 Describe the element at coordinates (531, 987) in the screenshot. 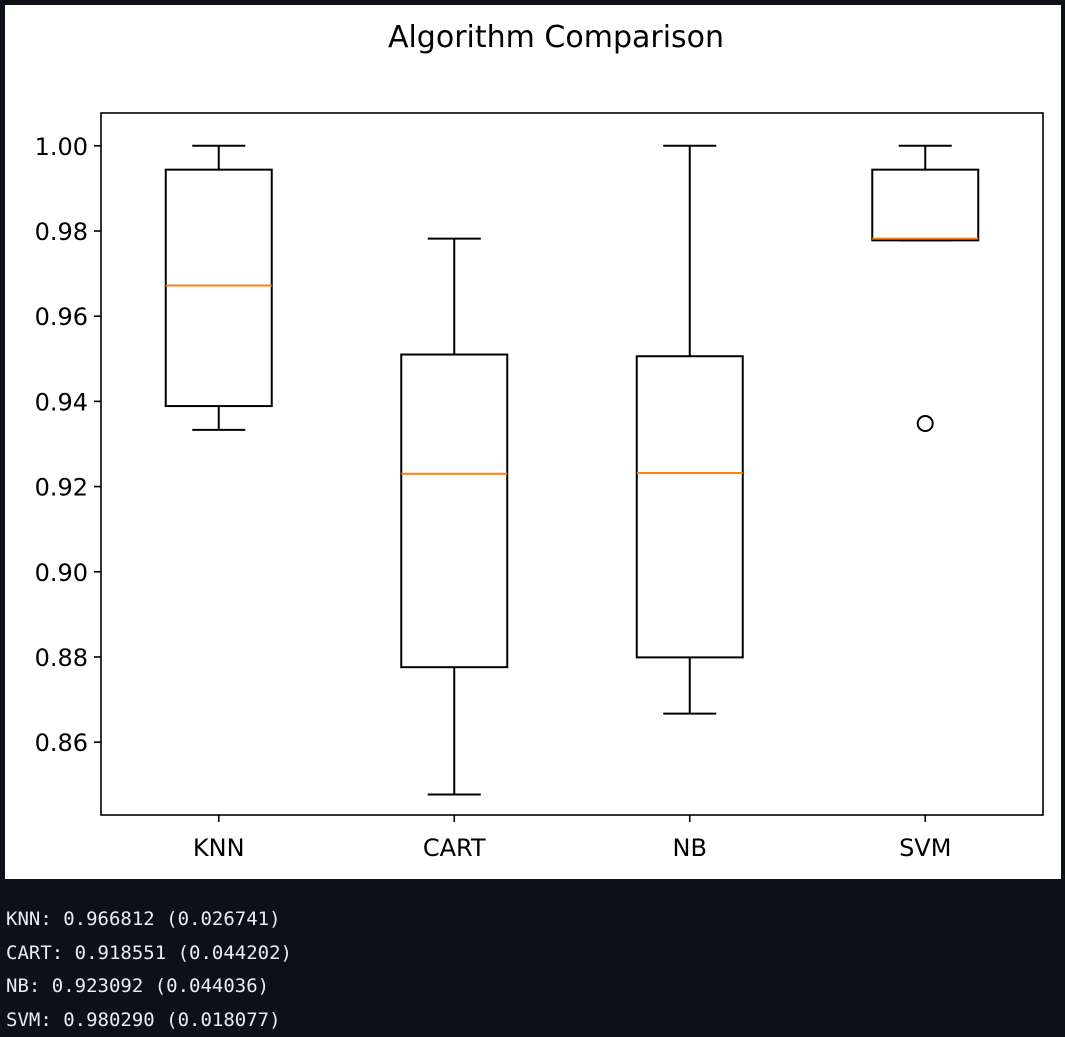

I see `console-line-nb: NB: 0.923092 (0.044036)` at that location.